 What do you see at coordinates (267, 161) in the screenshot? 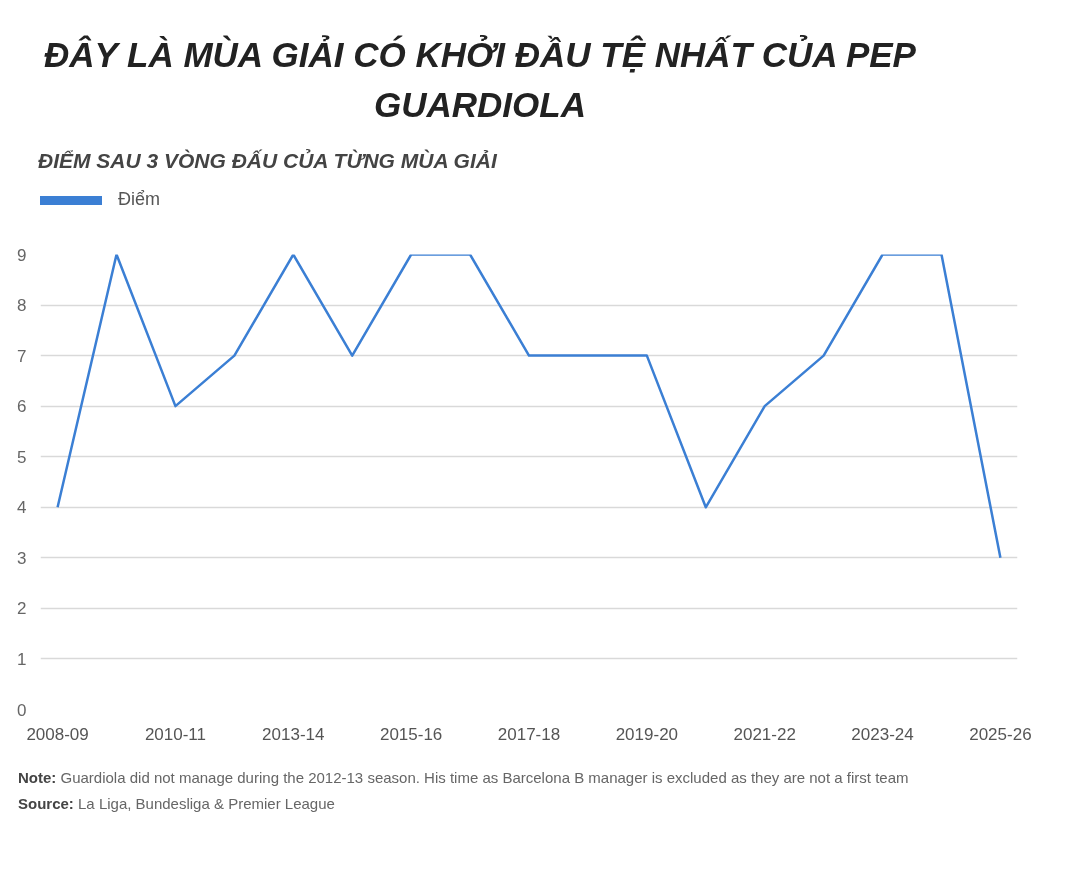
I see `chart-subtitle: ĐIỂM SAU 3 VÒNG ĐẤU CỦA TỪNG MÙA GIẢI` at bounding box center [267, 161].